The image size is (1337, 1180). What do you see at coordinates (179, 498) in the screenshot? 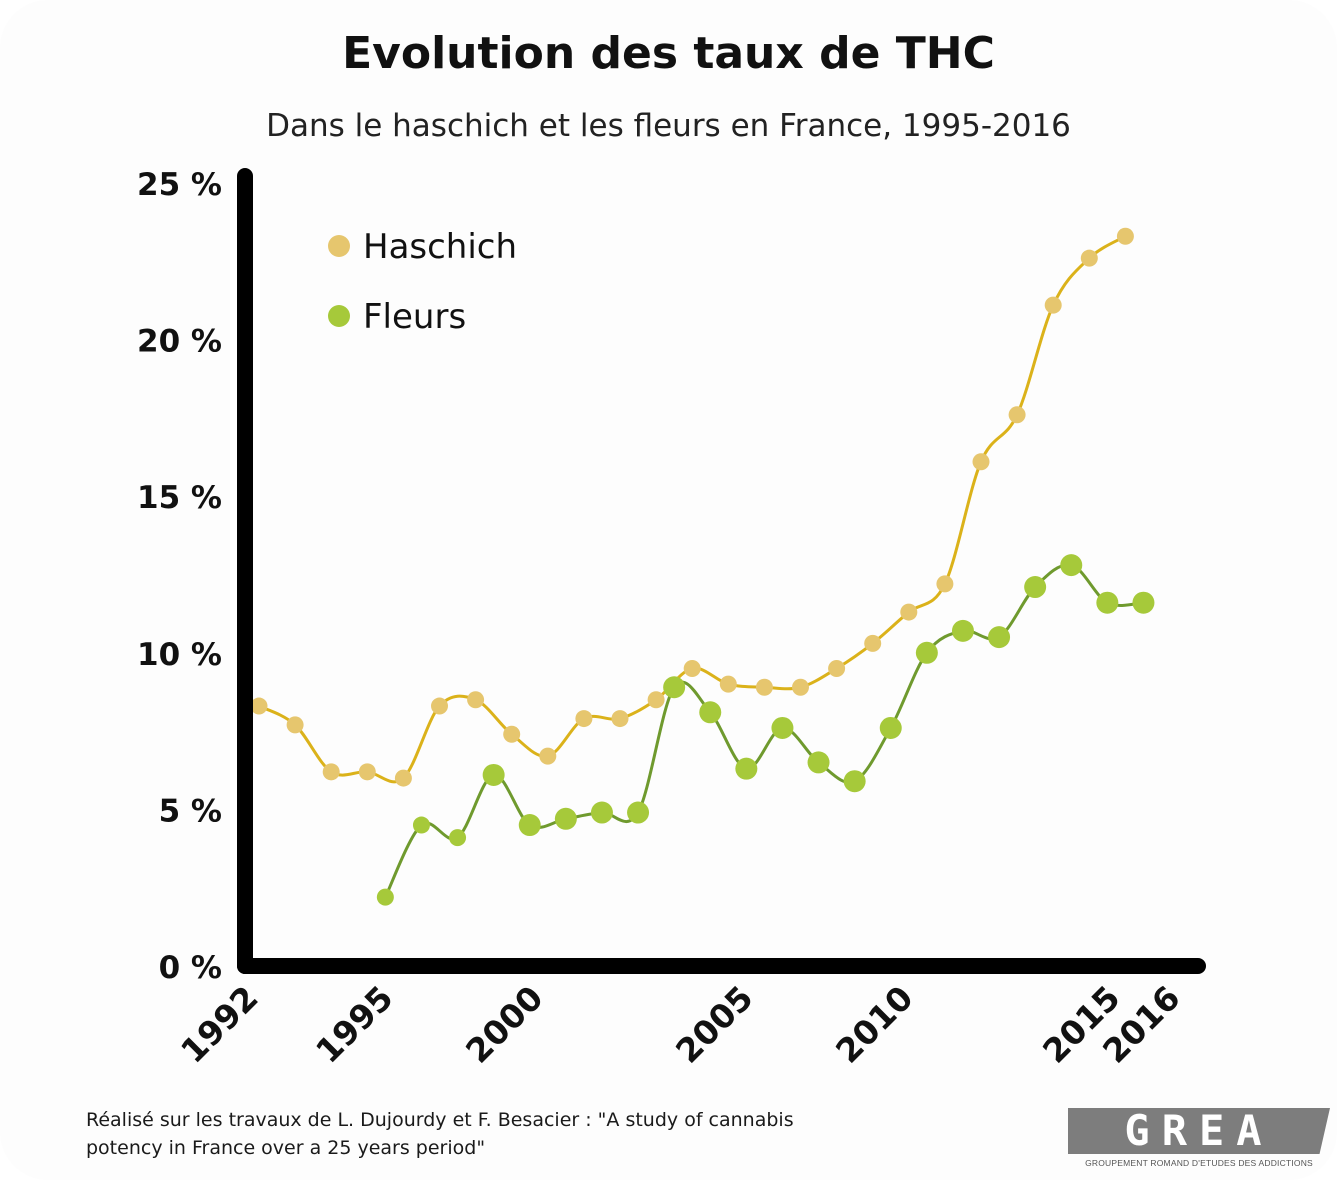
I see `y-tick-label: 15 %` at bounding box center [179, 498].